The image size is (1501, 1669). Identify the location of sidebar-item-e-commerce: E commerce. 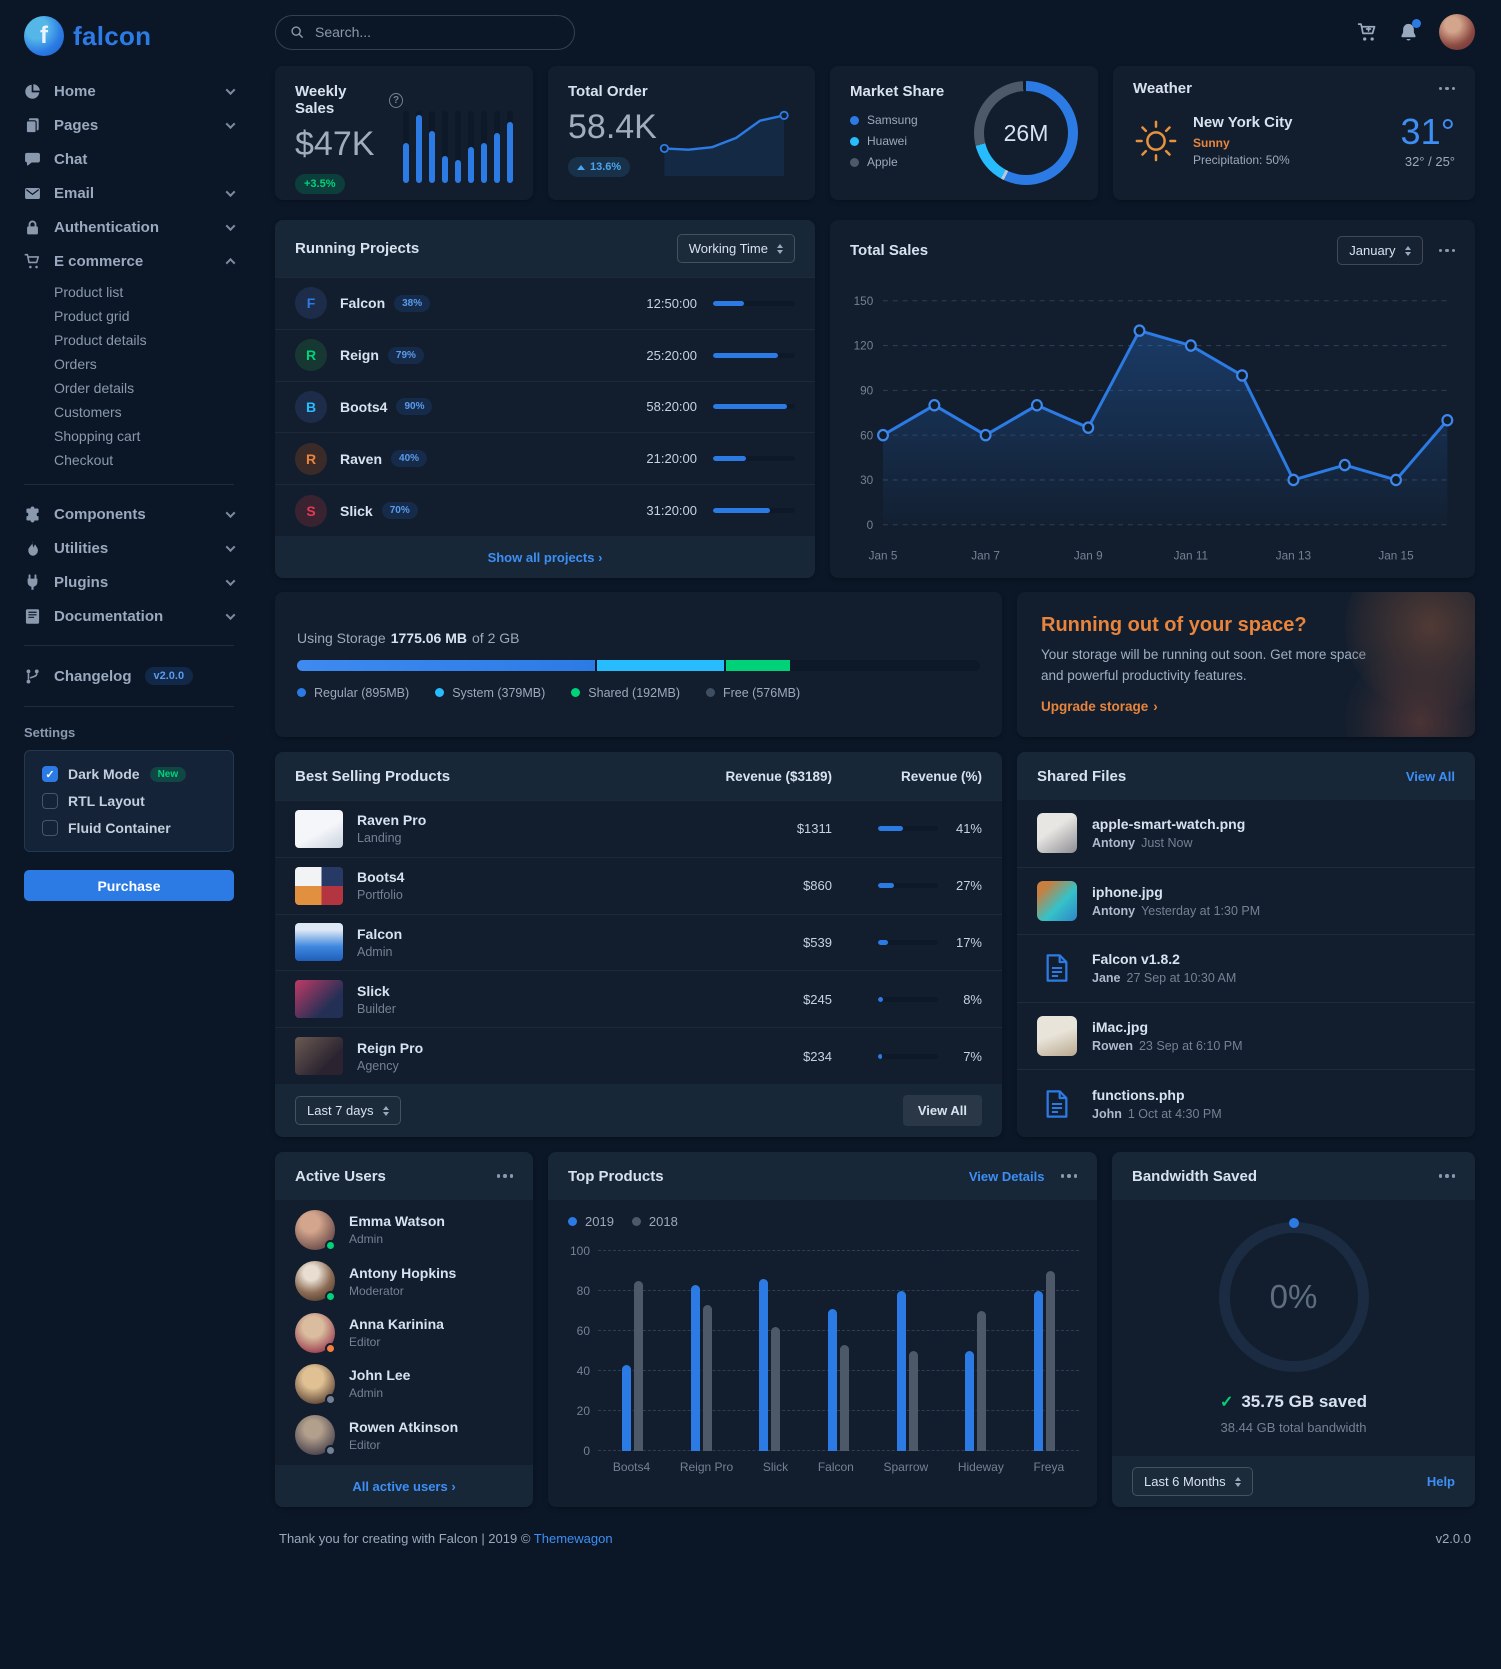
(130, 261).